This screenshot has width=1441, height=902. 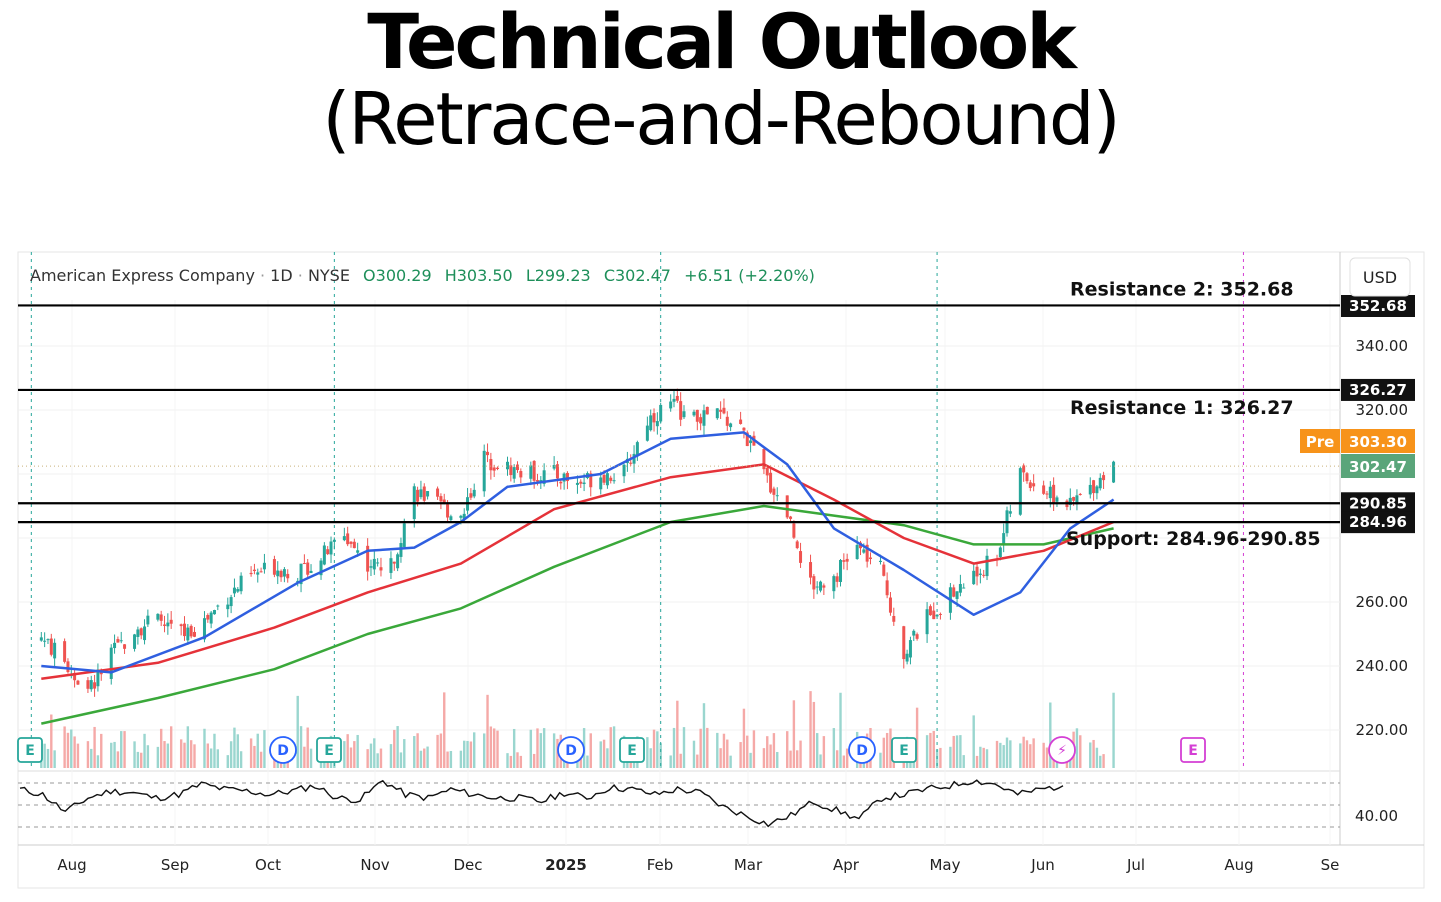 What do you see at coordinates (1378, 441) in the screenshot?
I see `pre-price-tag` at bounding box center [1378, 441].